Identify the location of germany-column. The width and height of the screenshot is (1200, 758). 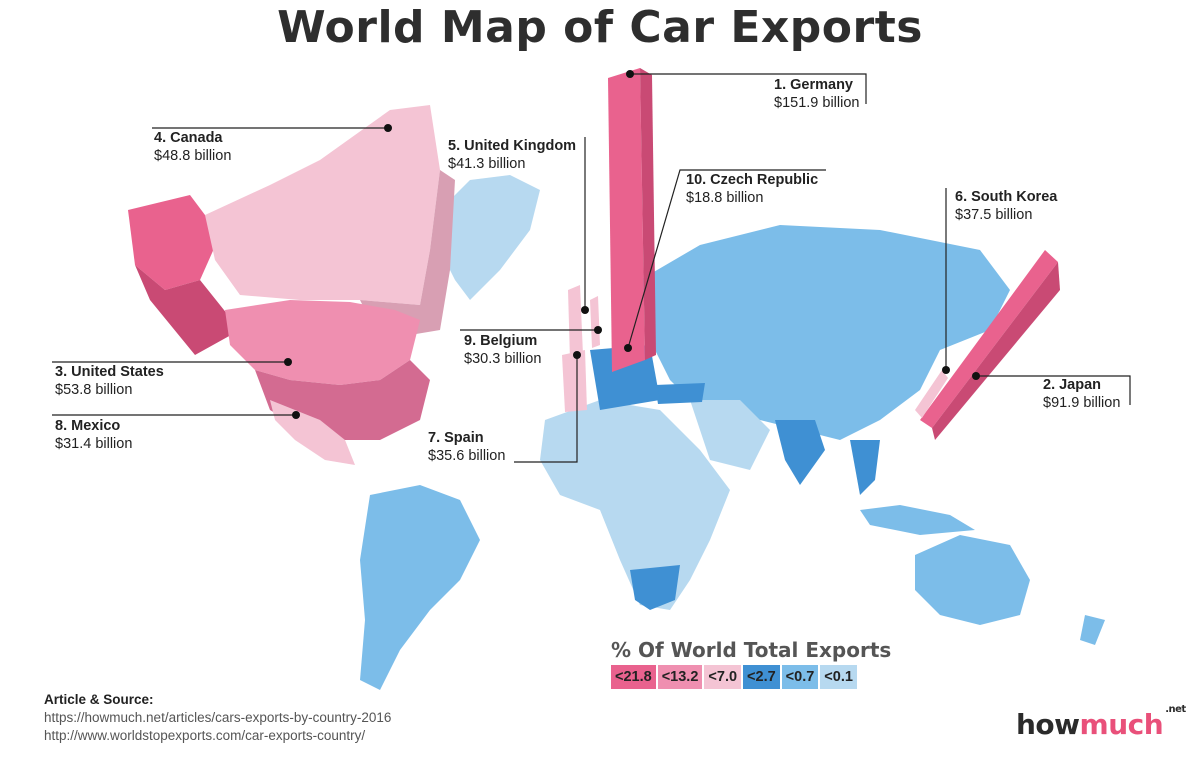
(626, 220).